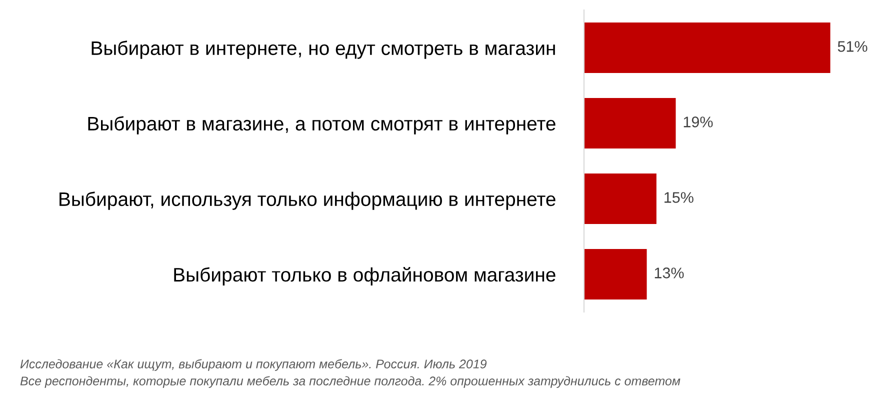  Describe the element at coordinates (679, 197) in the screenshot. I see `data-label: 15%` at that location.